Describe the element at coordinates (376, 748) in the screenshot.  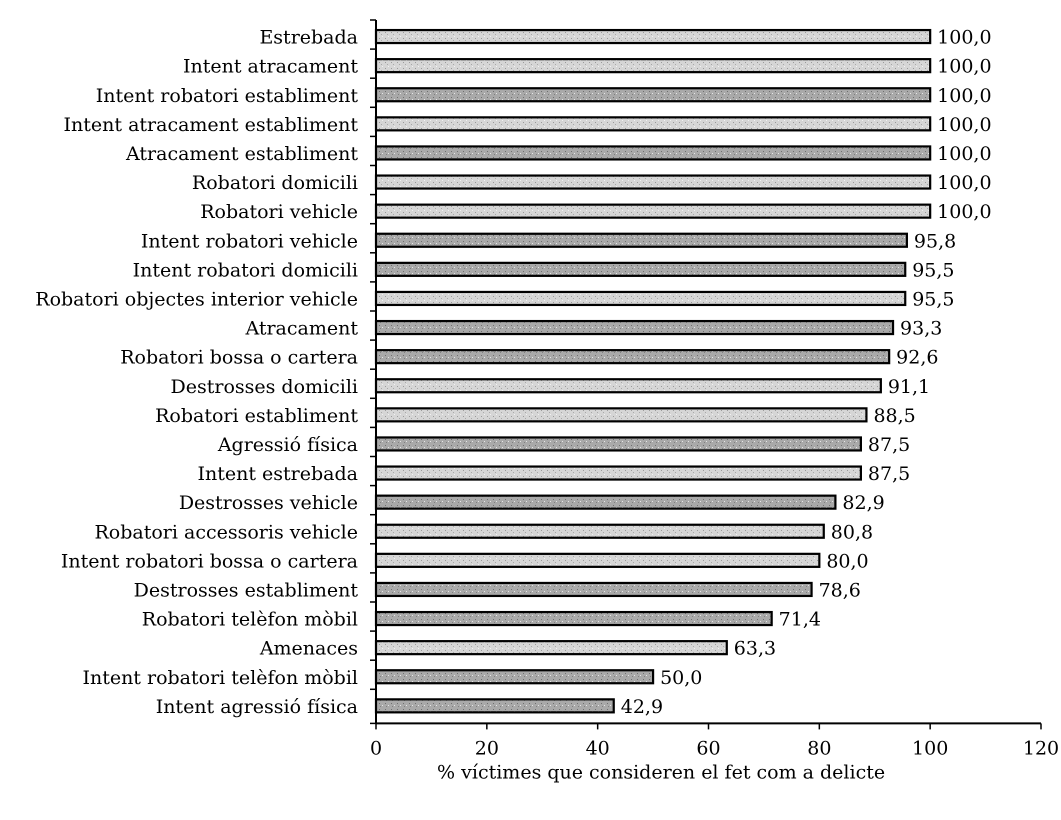
I see `x-tick-label: 0` at that location.